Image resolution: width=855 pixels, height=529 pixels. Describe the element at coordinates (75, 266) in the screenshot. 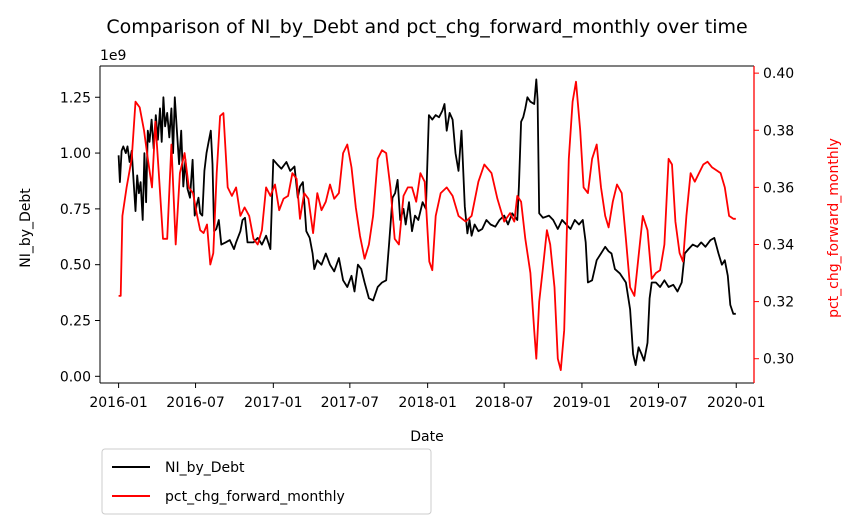

I see `left-y-tick-label: 0.50` at that location.